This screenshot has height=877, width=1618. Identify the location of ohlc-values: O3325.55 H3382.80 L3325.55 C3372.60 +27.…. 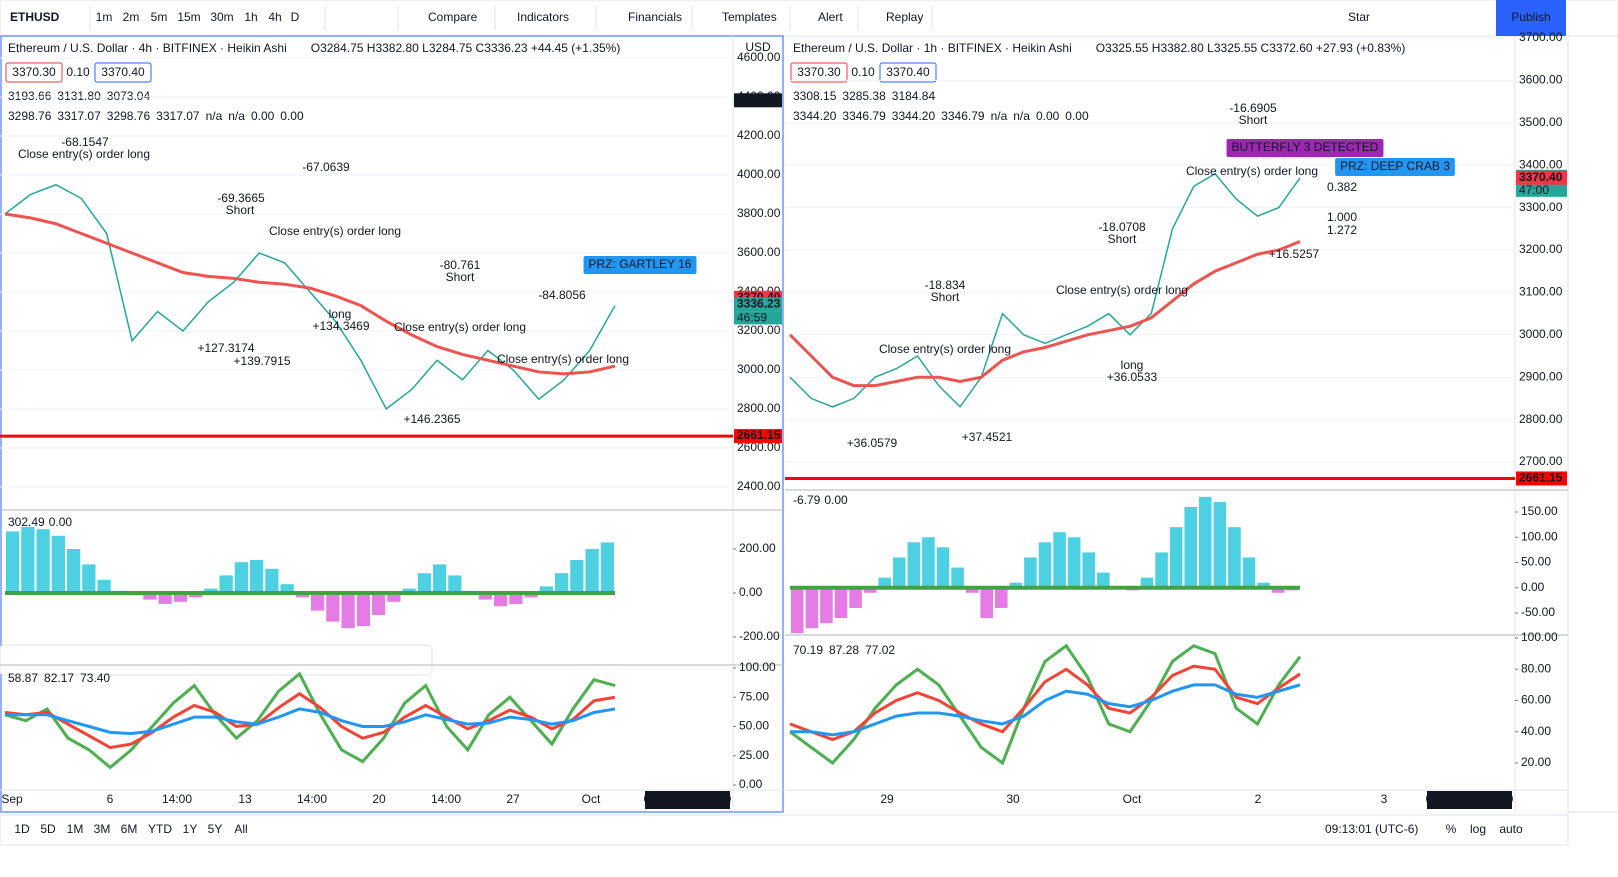
(1251, 48).